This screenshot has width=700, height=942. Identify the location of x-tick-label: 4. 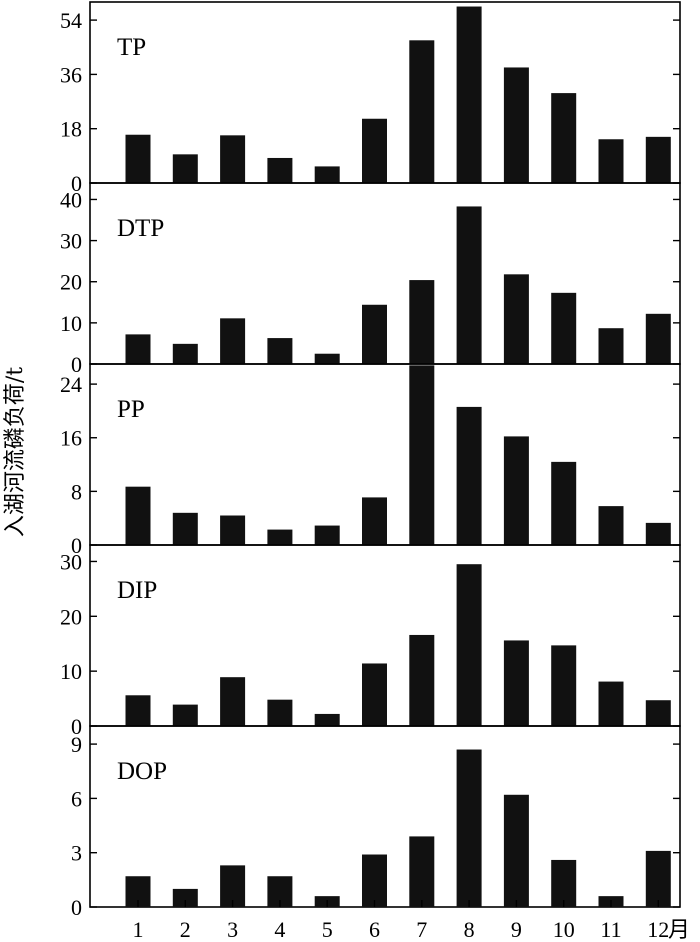
(279, 929).